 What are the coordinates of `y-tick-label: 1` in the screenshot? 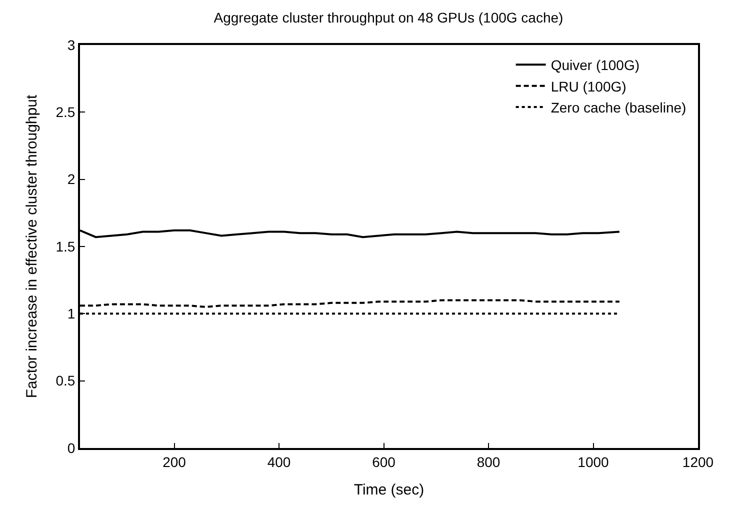 It's located at (71, 314).